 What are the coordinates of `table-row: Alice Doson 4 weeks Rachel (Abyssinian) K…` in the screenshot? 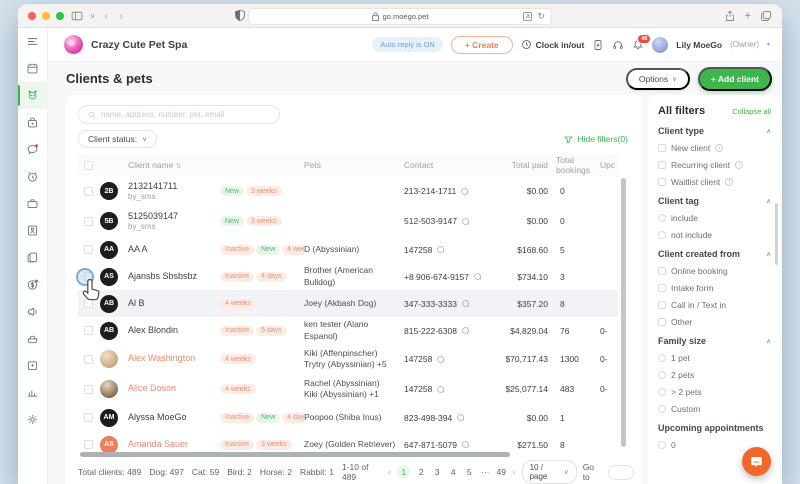 It's located at (348, 389).